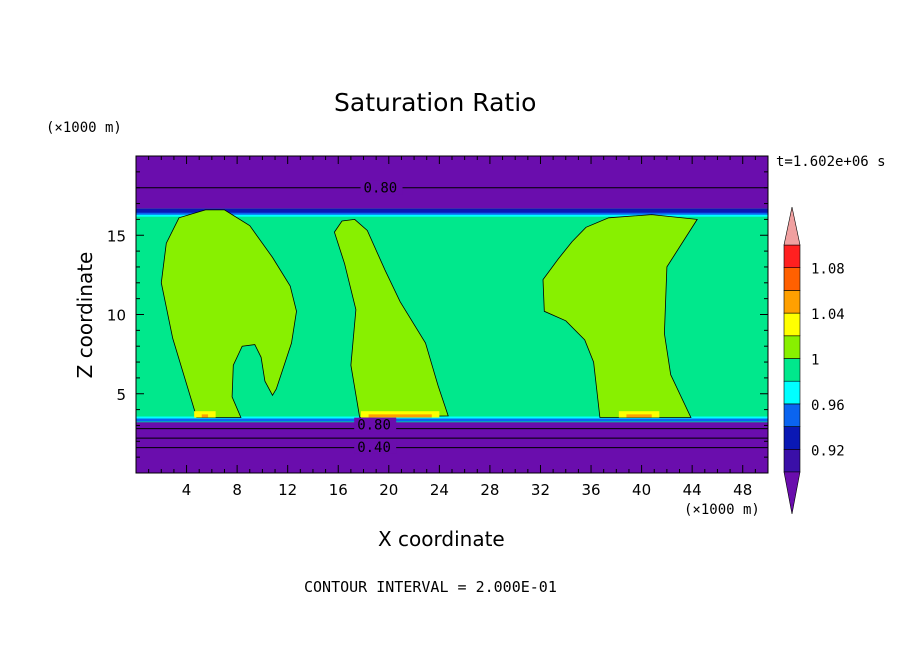 The width and height of the screenshot is (904, 654). Describe the element at coordinates (237, 490) in the screenshot. I see `x-tick-label: 8` at that location.